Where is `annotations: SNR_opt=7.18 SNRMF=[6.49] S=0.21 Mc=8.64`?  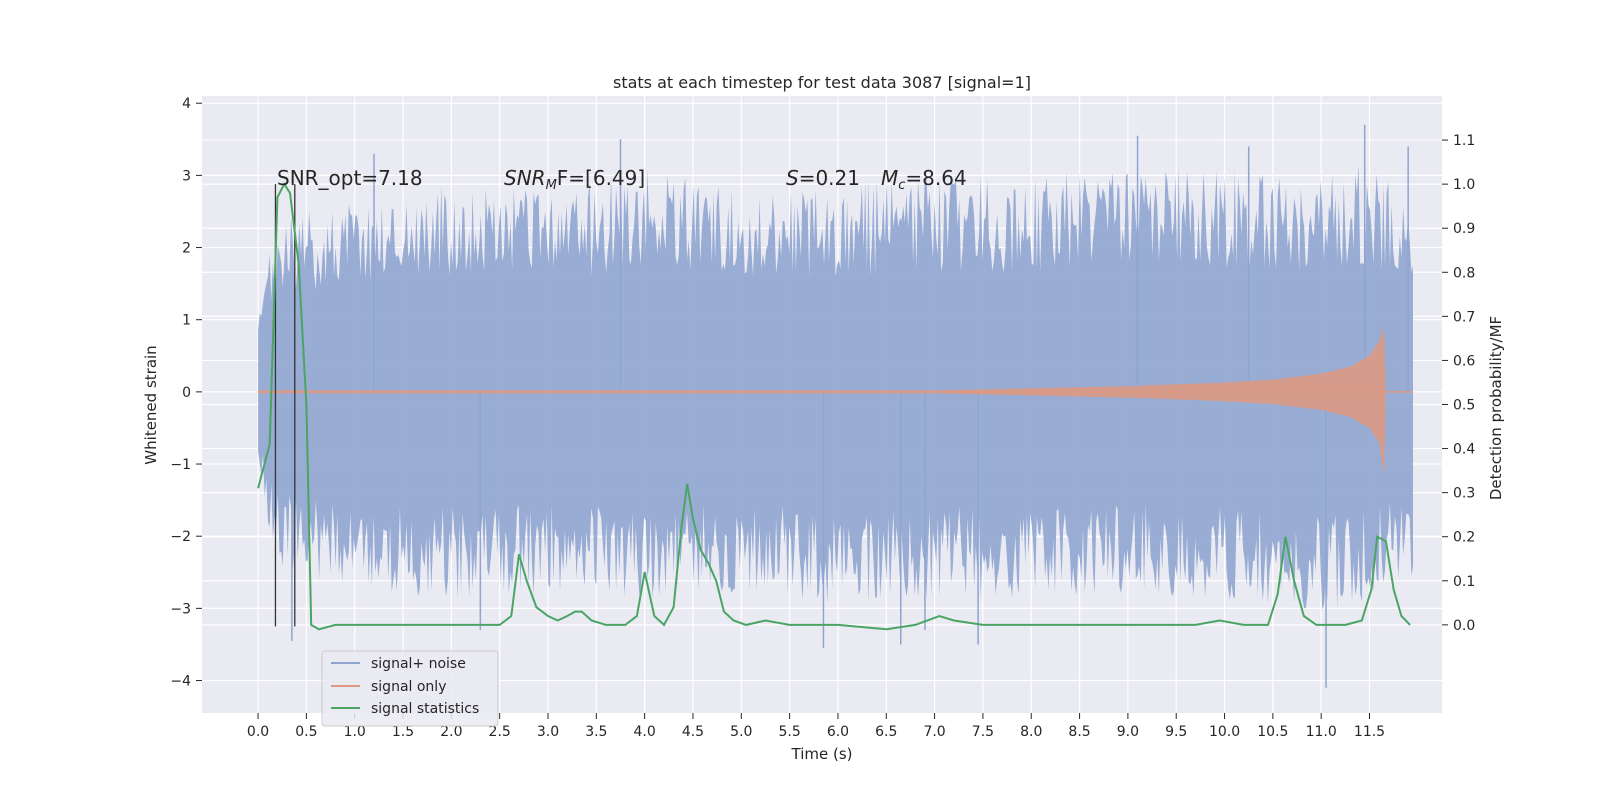
annotations: SNR_opt=7.18 SNRMF=[6.49] S=0.21 Mc=8.64 is located at coordinates (622, 179).